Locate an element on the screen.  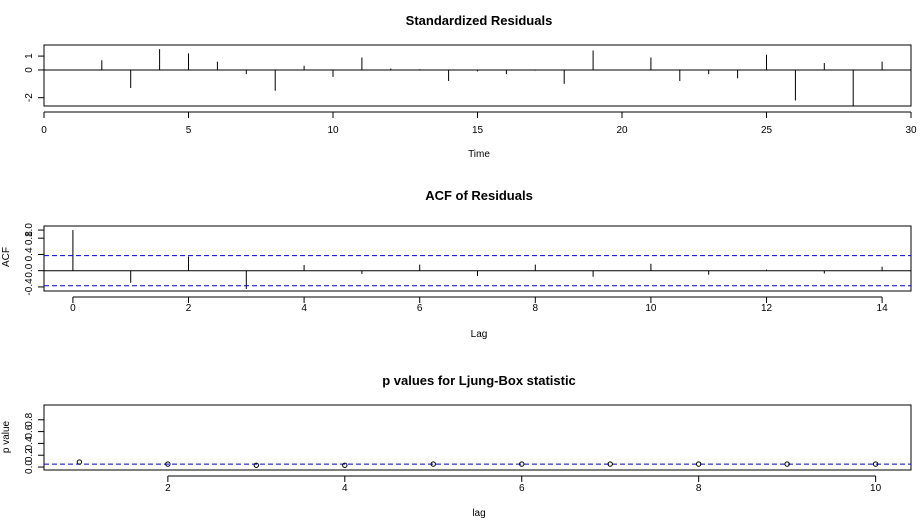
acf-ylabel: ACF is located at coordinates (6, 257).